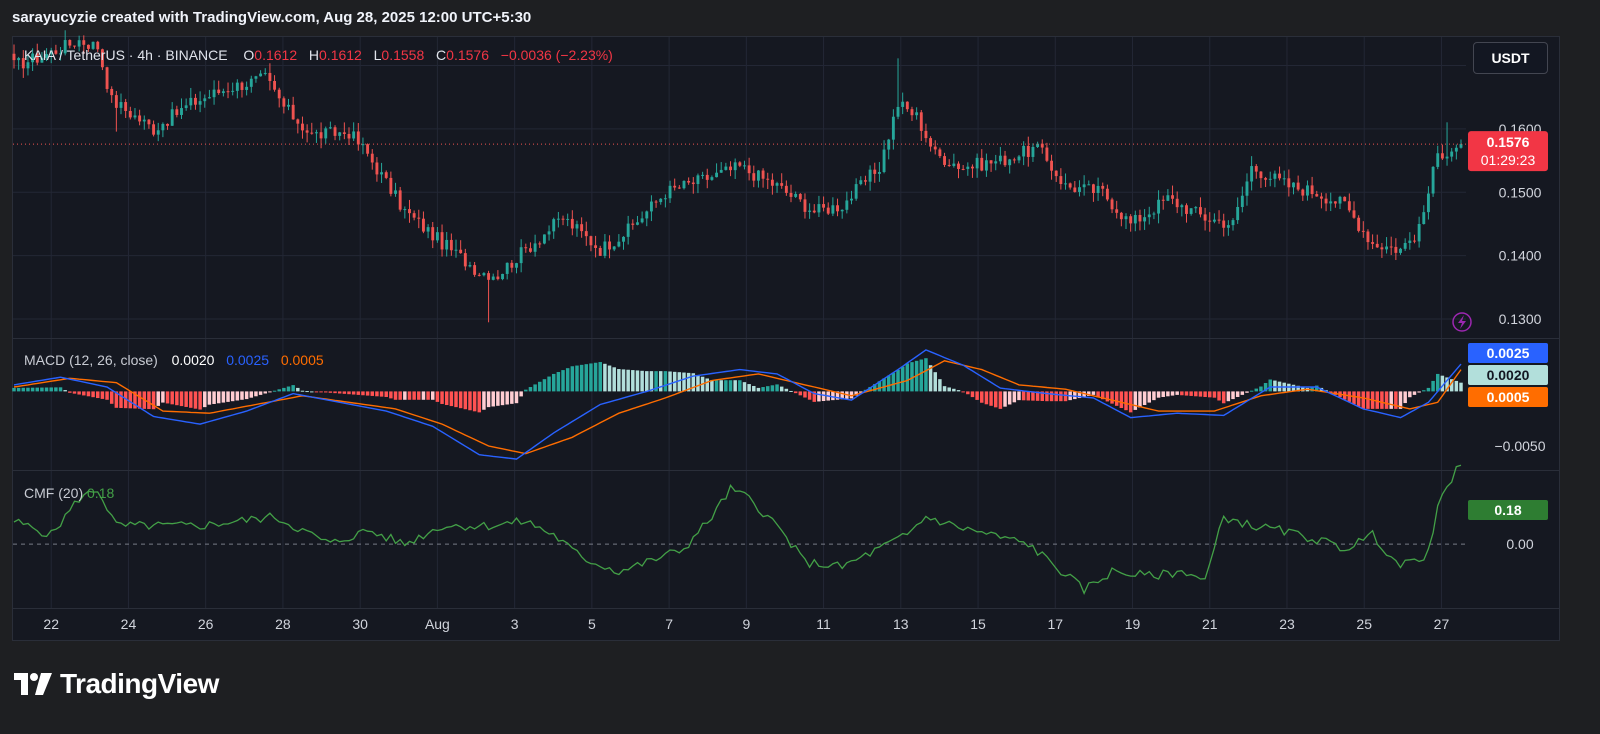 The image size is (1600, 734). Describe the element at coordinates (193, 360) in the screenshot. I see `macd-value: 0.0020` at that location.